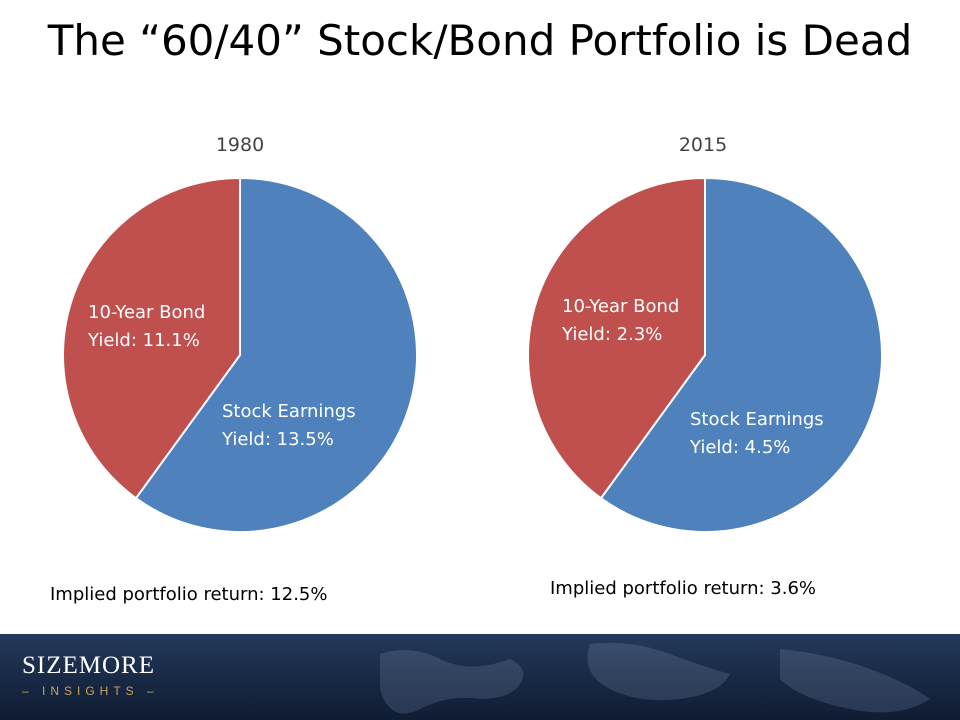 Image resolution: width=960 pixels, height=720 pixels. I want to click on stock-label-1980: Stock Earnings Yield: 13.5%, so click(289, 426).